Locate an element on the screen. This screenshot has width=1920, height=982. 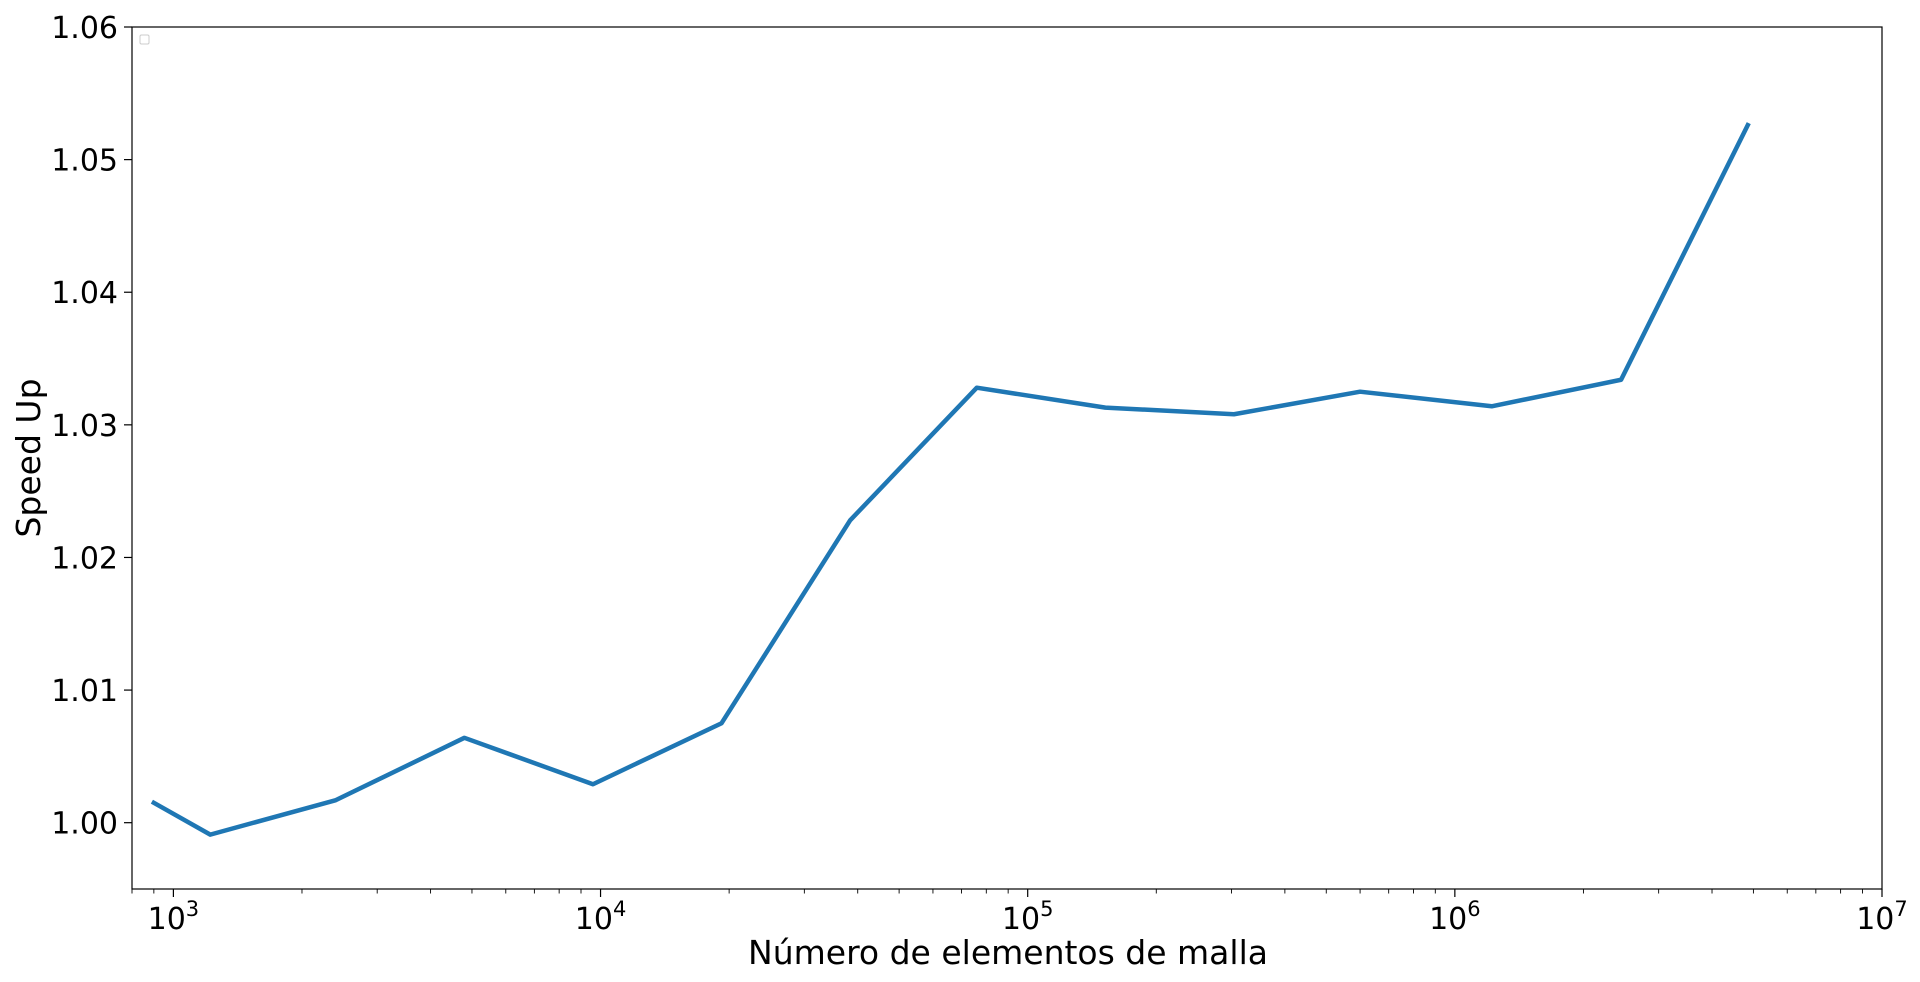
y-tick-label: 1.04 is located at coordinates (84, 293).